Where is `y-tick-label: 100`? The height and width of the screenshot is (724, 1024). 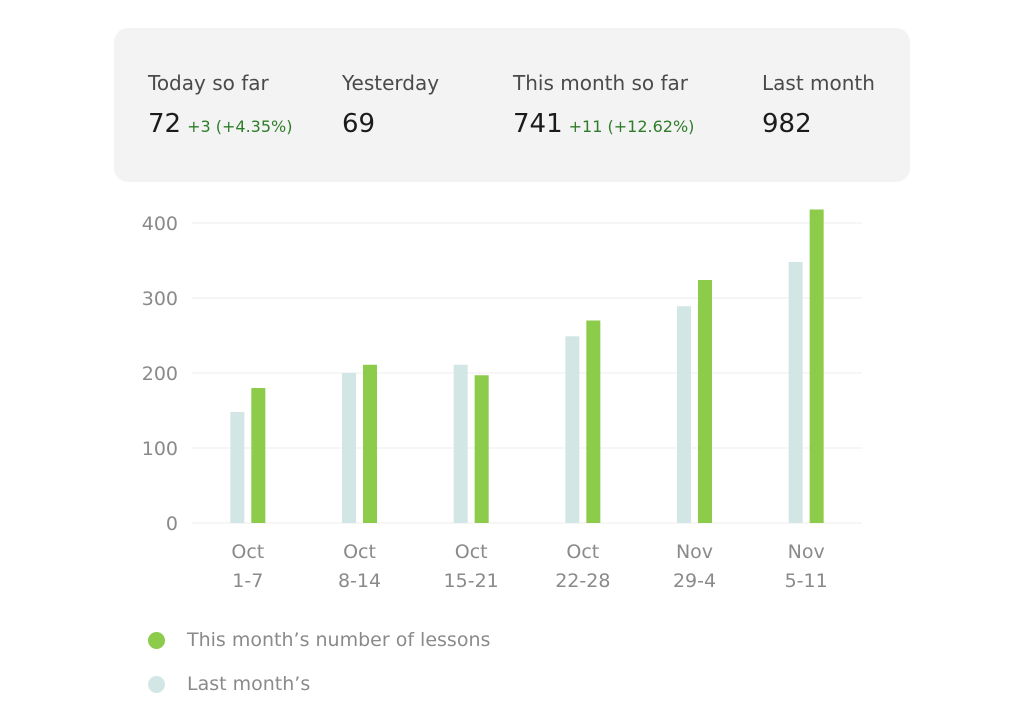 y-tick-label: 100 is located at coordinates (160, 449).